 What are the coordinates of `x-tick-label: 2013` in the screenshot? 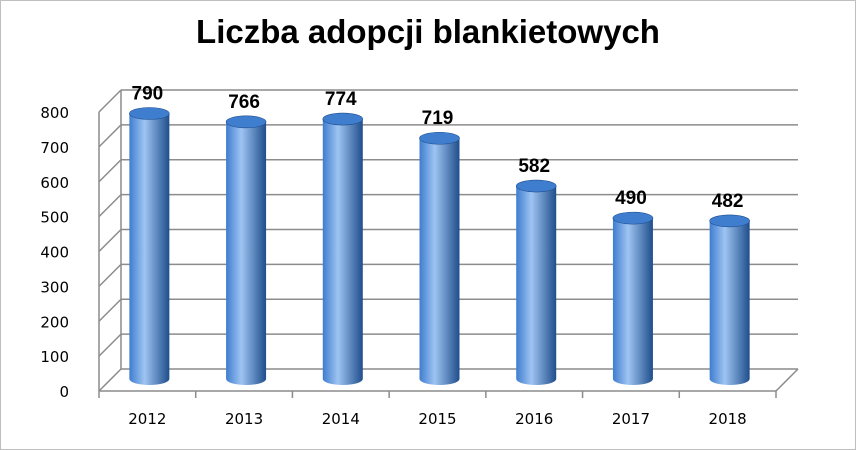 It's located at (244, 419).